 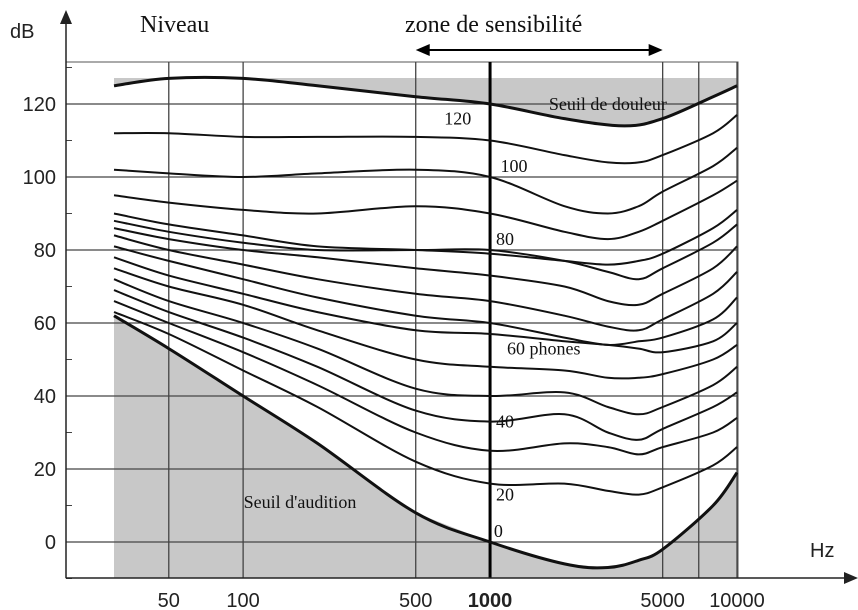 I want to click on sensitivity-arrow-left-head, so click(x=422, y=50).